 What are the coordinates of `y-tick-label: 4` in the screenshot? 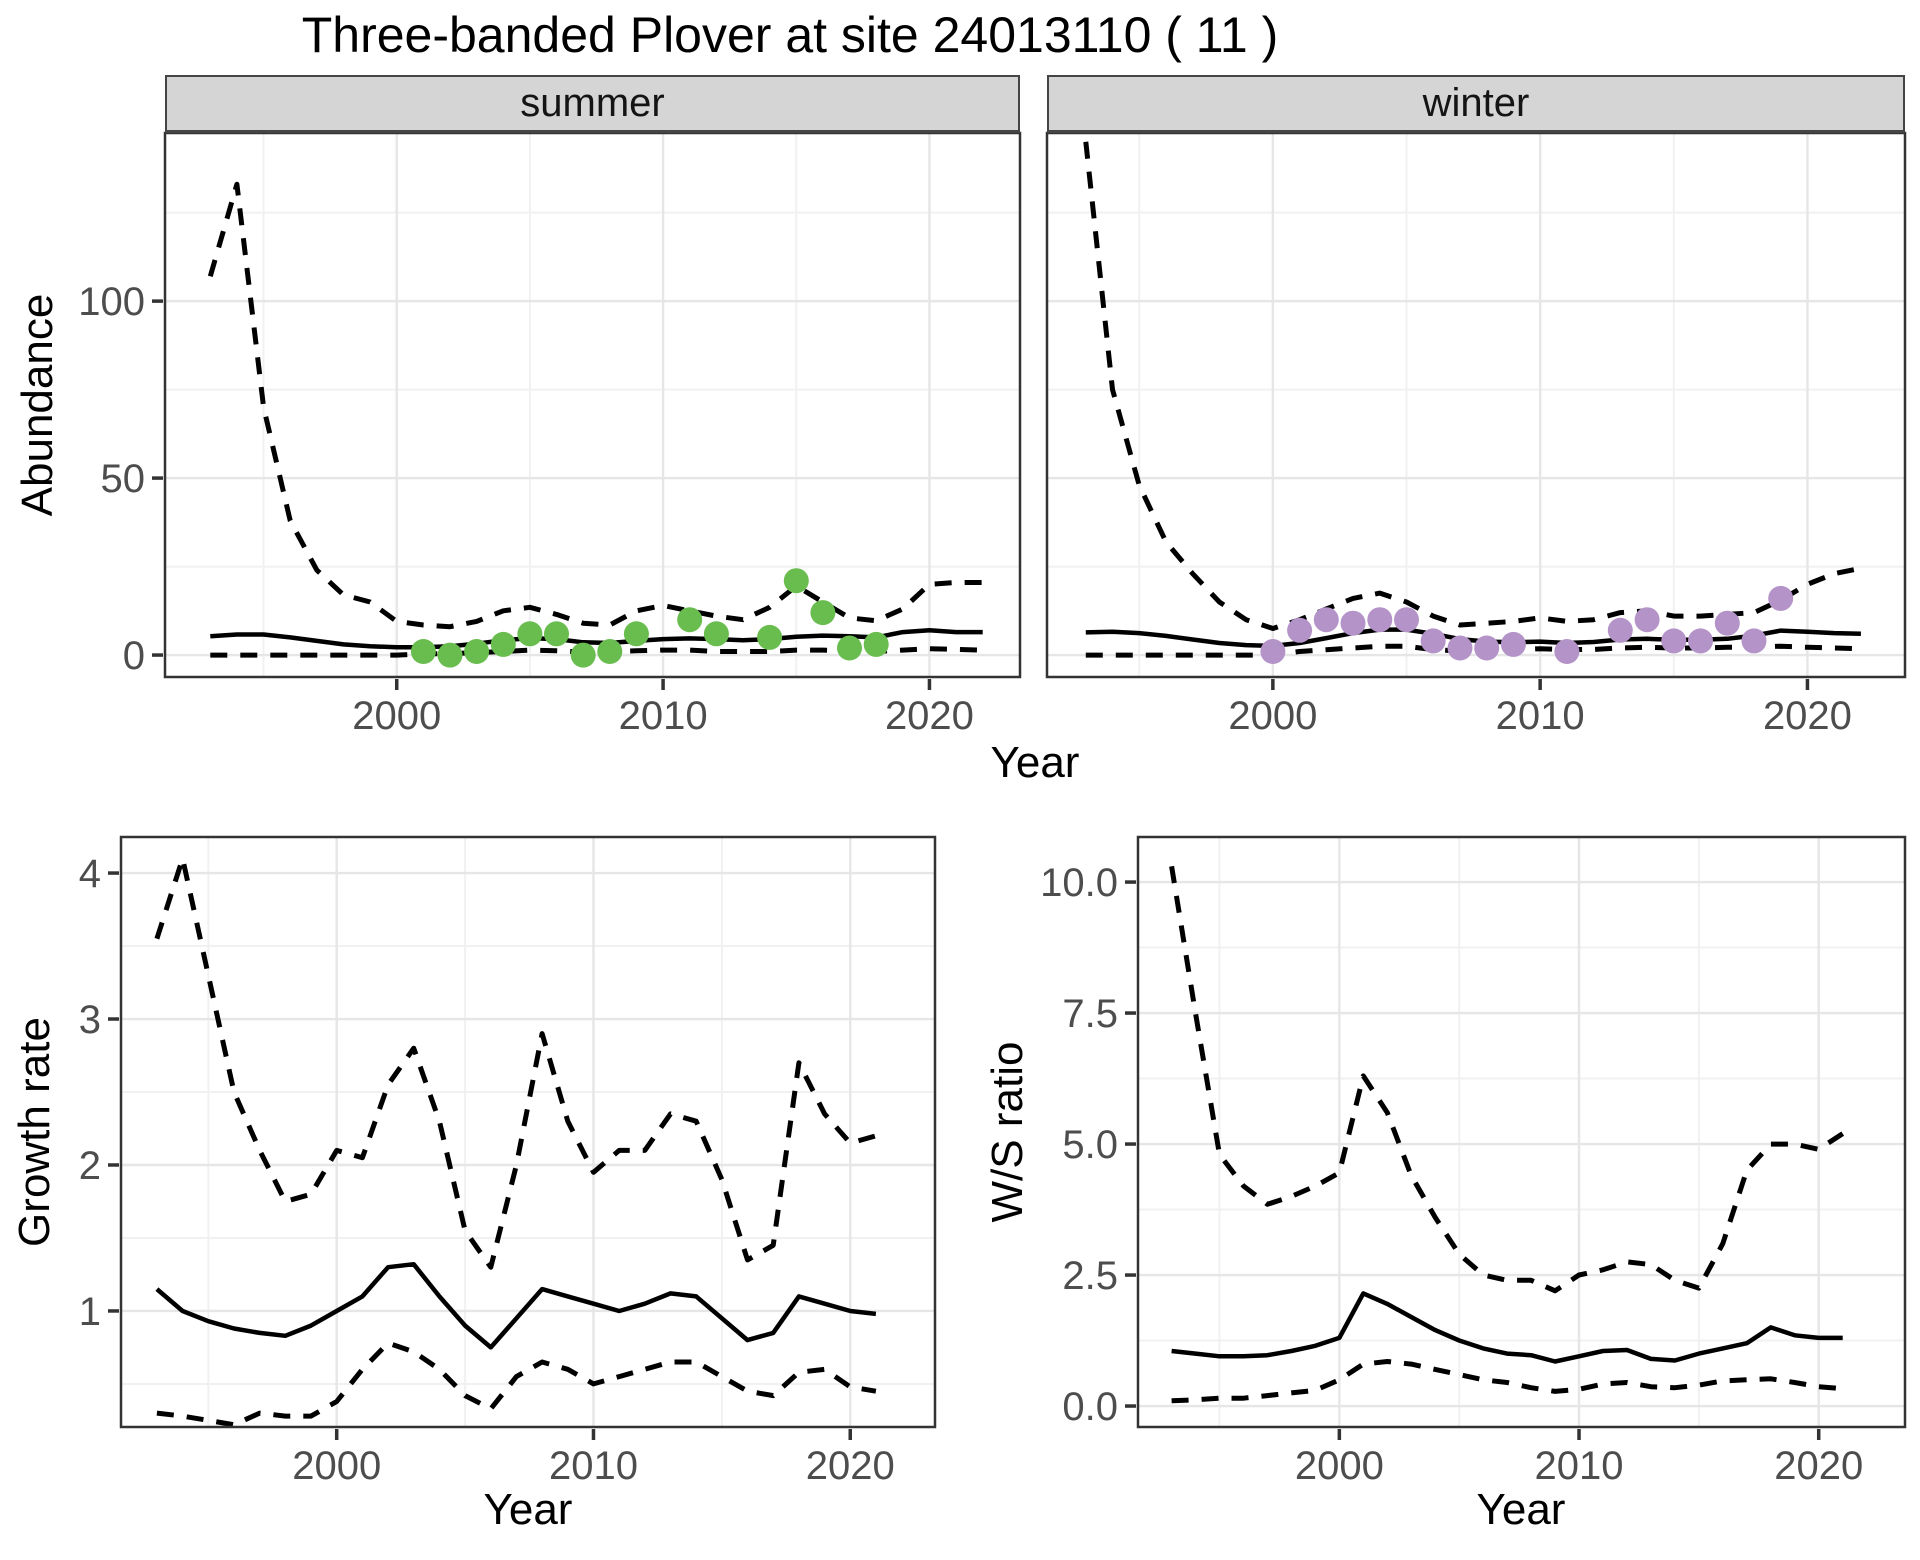 It's located at (90, 874).